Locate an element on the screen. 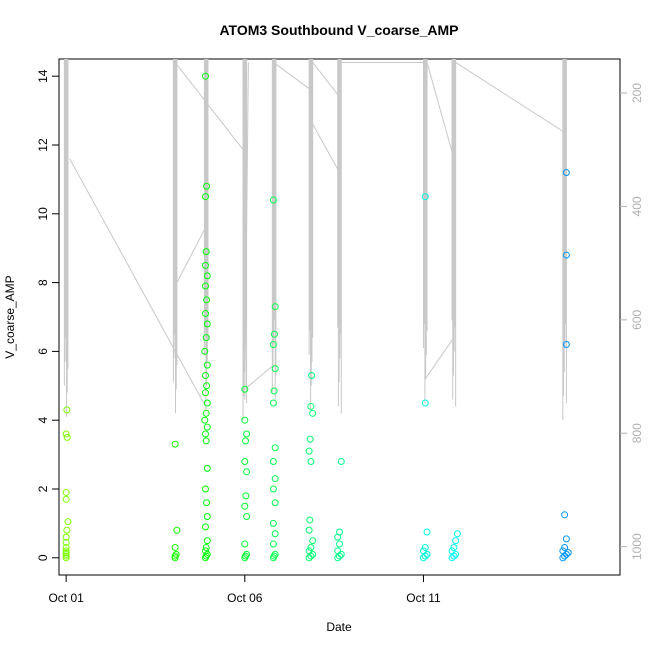 The height and width of the screenshot is (650, 650). y-tick-label: 8 is located at coordinates (43, 282).